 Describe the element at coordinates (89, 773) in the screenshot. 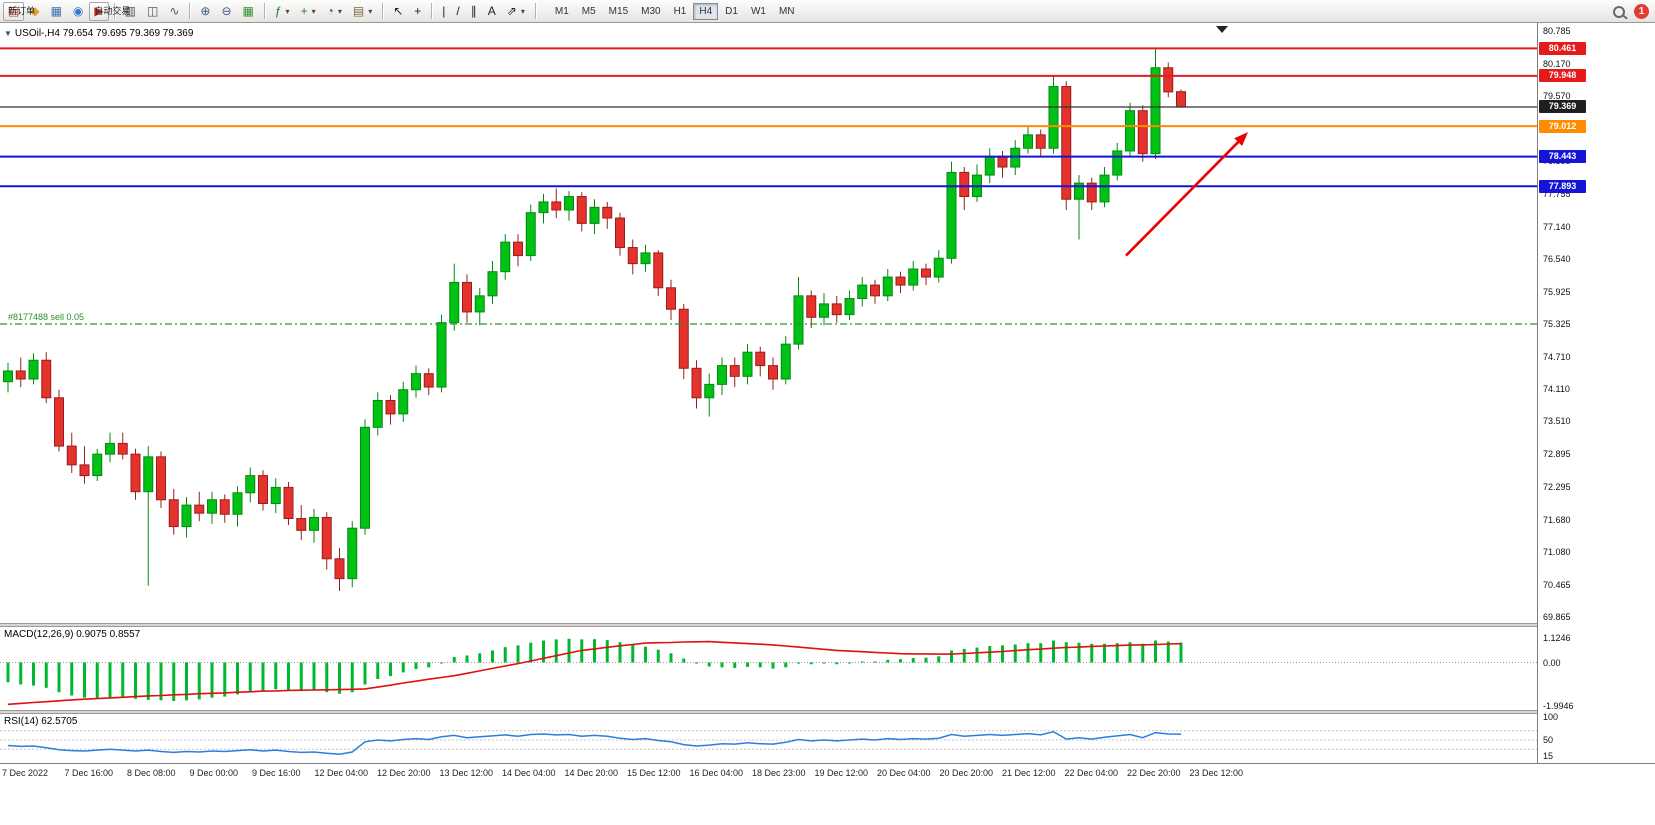

I see `time-label: 7 Dec 16:00` at that location.